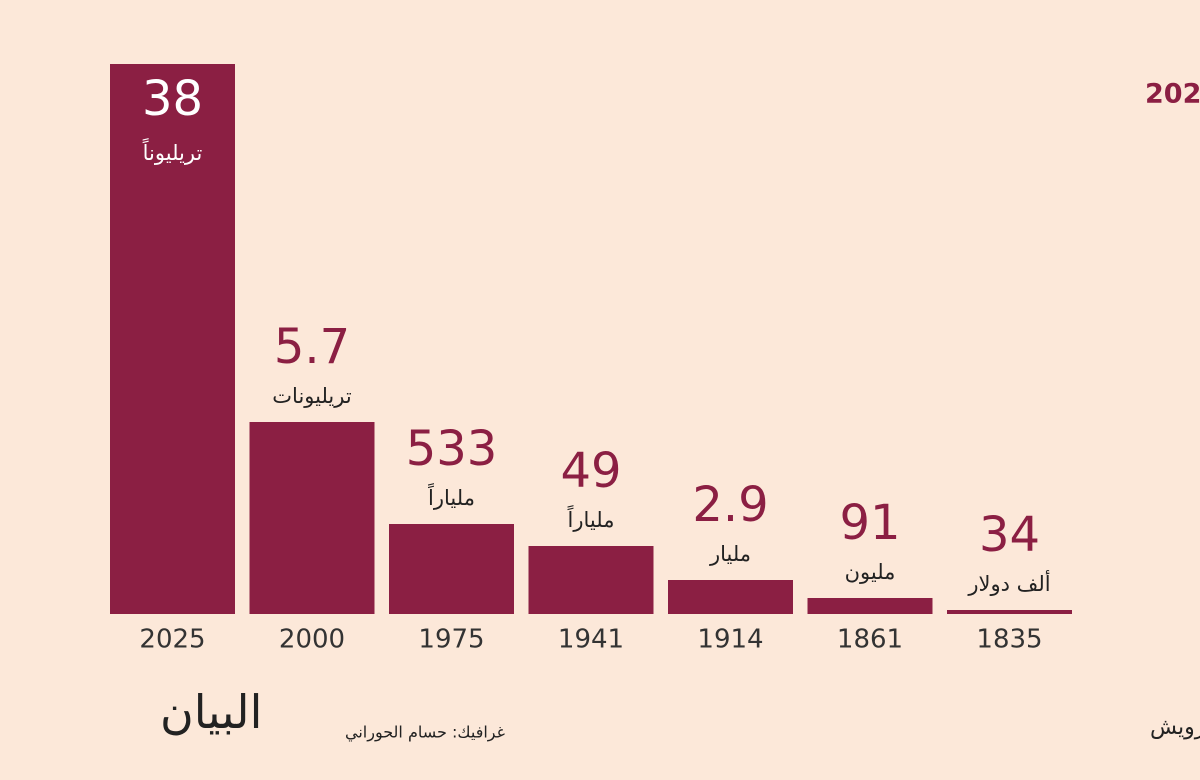 This screenshot has height=780, width=1200. Describe the element at coordinates (870, 572) in the screenshot. I see `value-unit: مليون` at that location.